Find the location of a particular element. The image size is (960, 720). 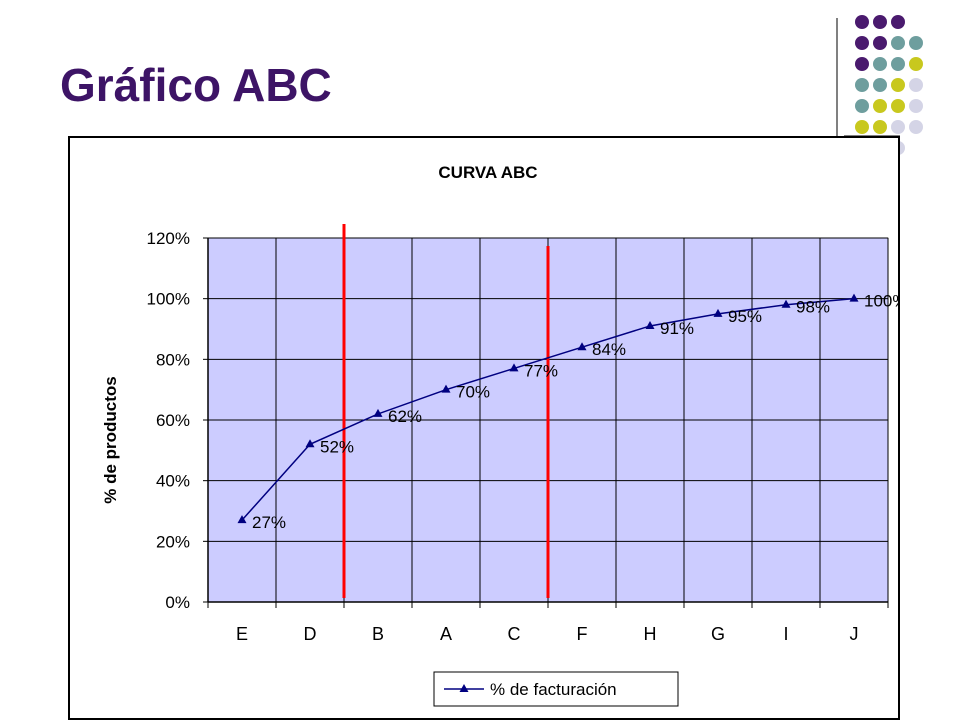

chart-title: CURVA ABC is located at coordinates (487, 172).